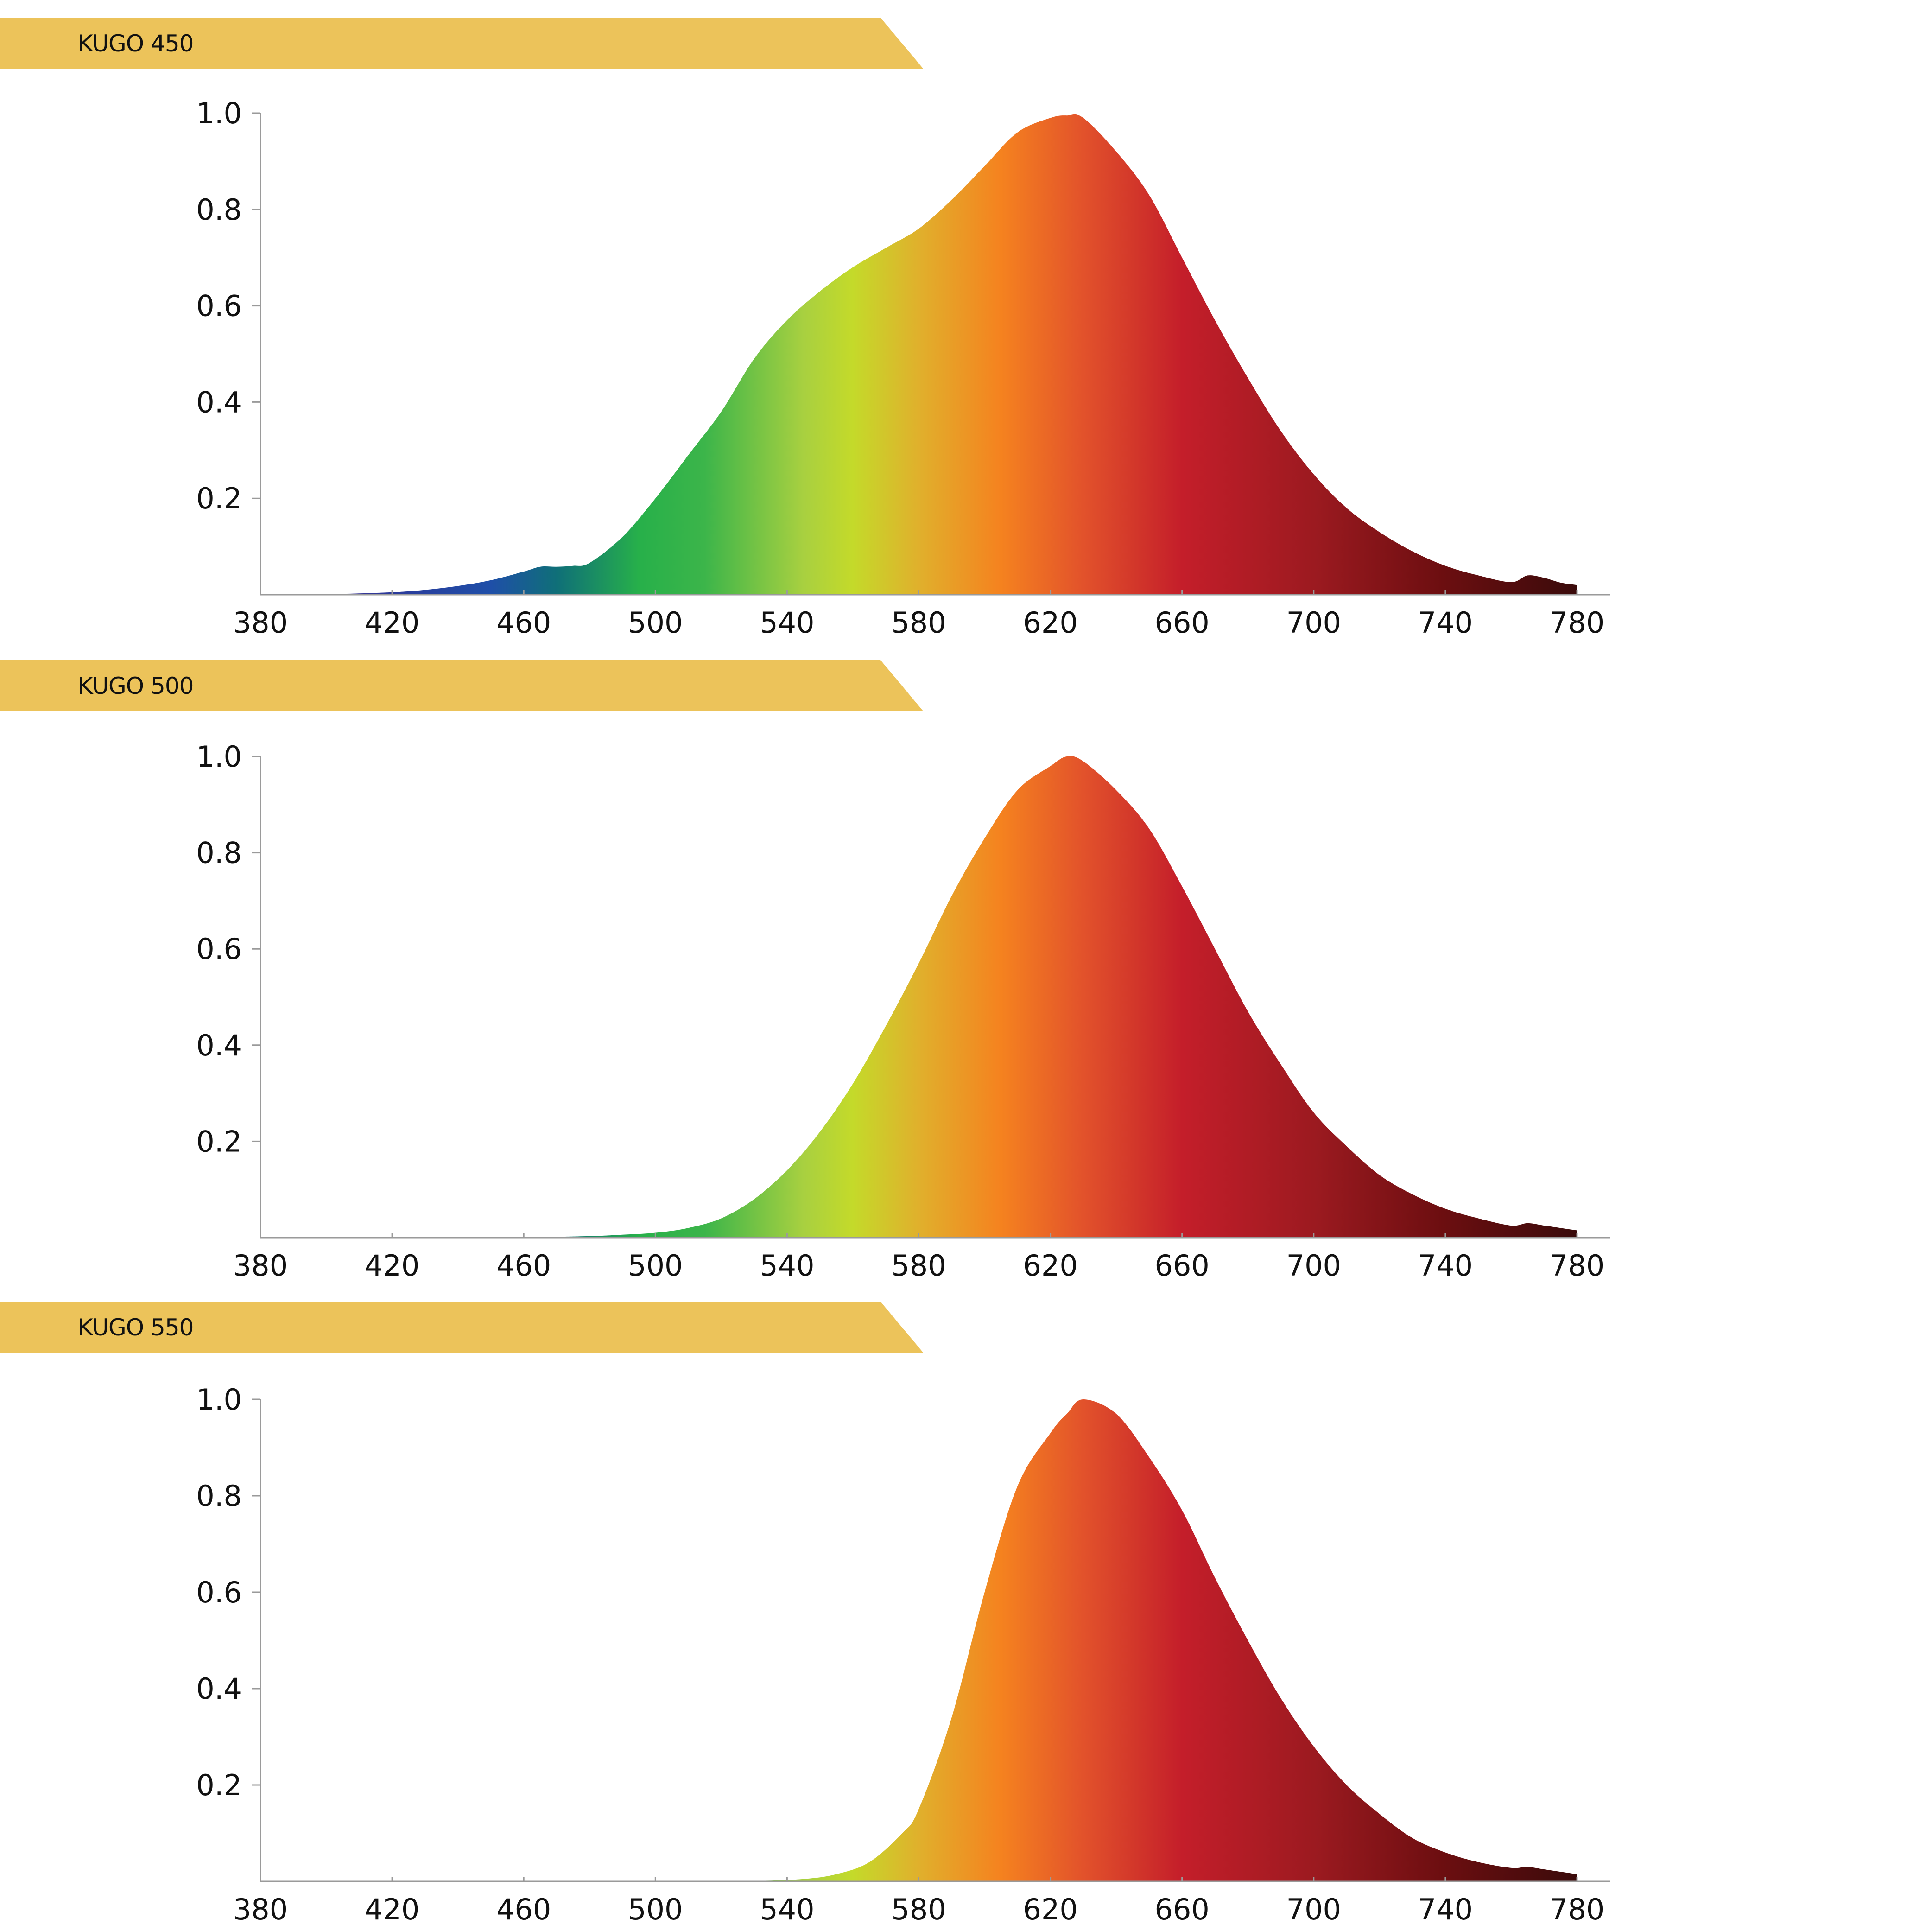 The height and width of the screenshot is (1931, 1932). I want to click on chart-title-banner: KUGO 450, so click(461, 43).